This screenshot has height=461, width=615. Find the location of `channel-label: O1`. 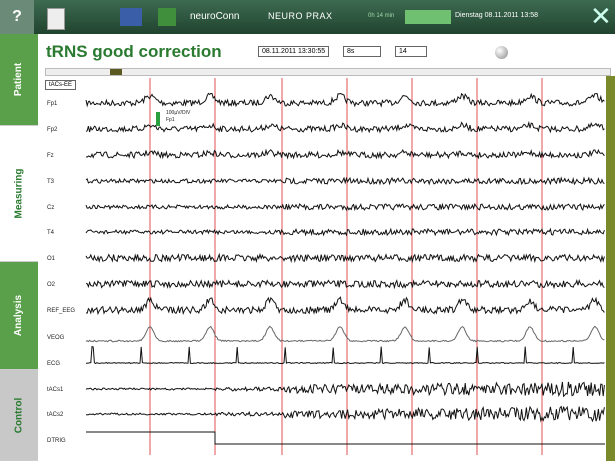

channel-label: O1 is located at coordinates (51, 259).